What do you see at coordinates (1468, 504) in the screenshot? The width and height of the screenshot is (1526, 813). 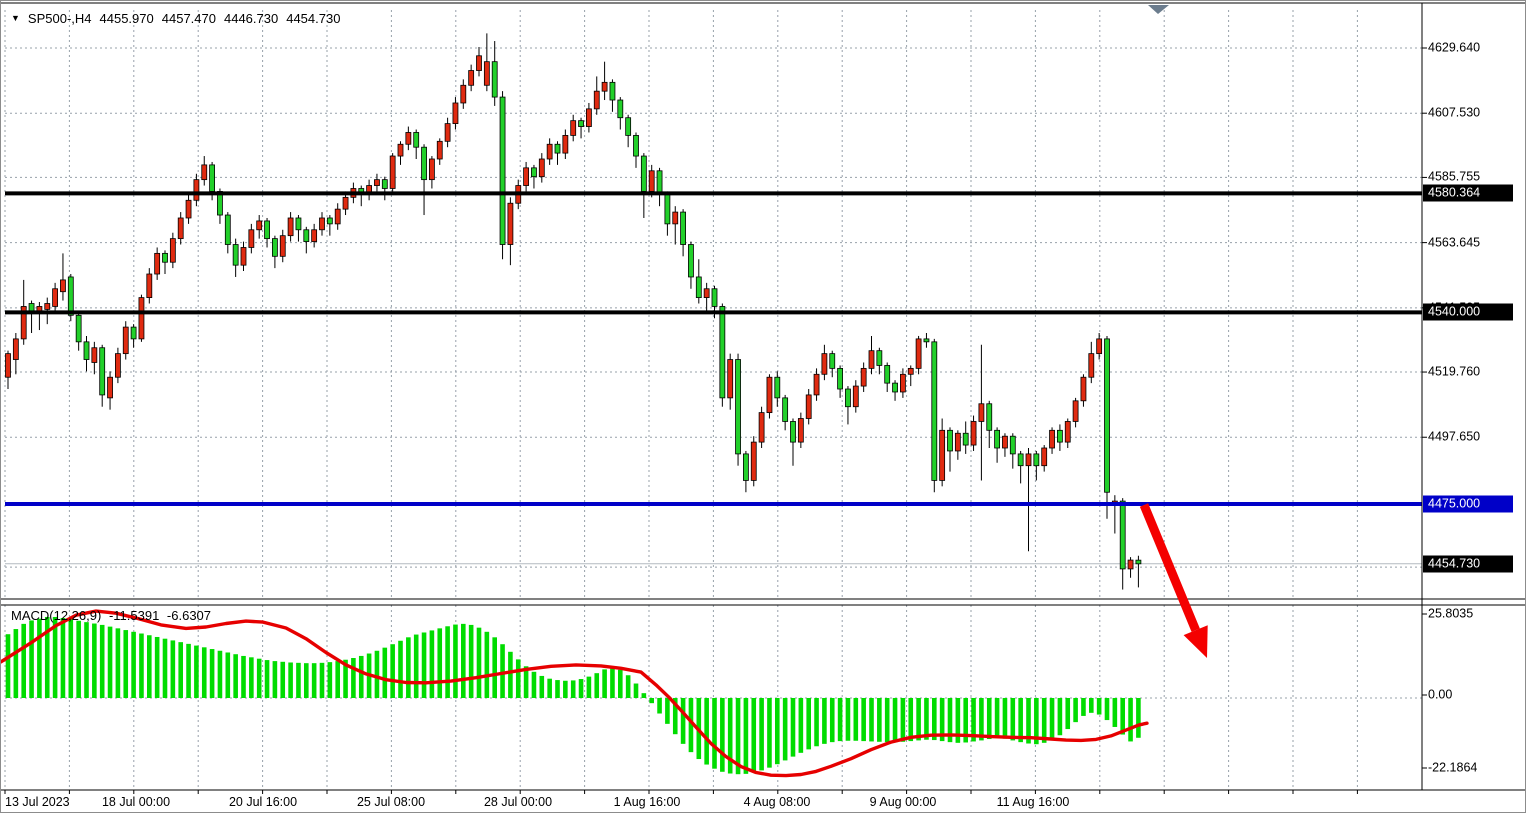 I see `price-level-badge: 4475.000` at bounding box center [1468, 504].